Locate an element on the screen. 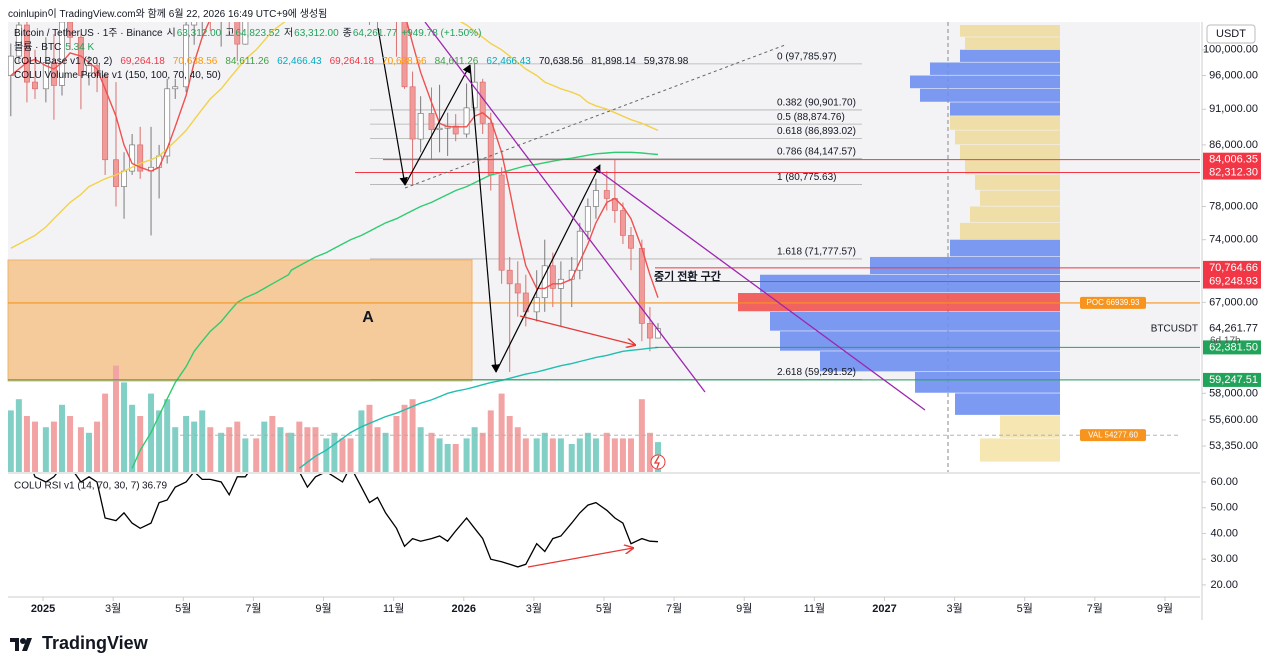  last-symbol: BTCUSDT is located at coordinates (1174, 328).